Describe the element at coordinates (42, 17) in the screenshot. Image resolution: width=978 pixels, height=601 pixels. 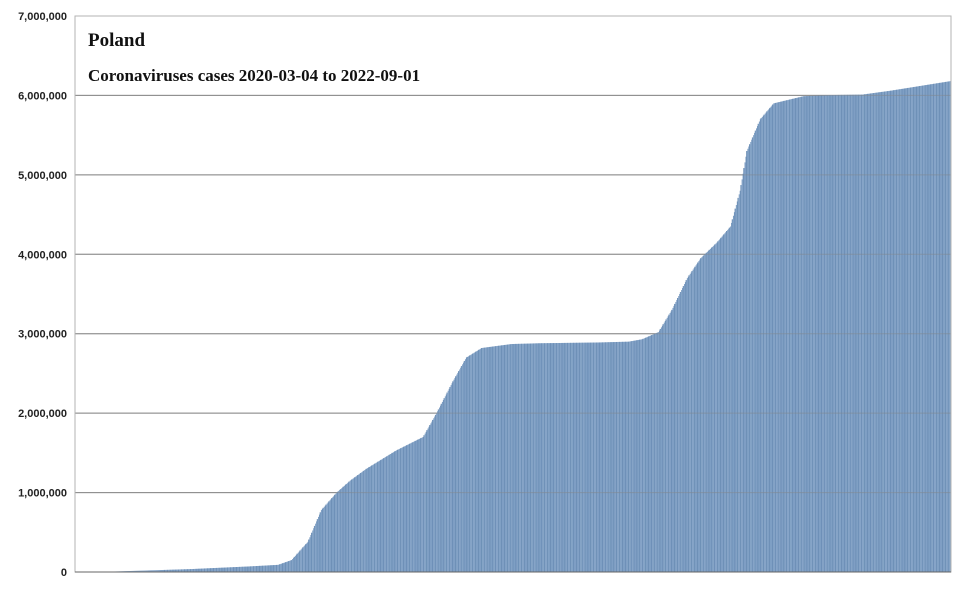
I see `y-tick-label: 7,000,000` at that location.